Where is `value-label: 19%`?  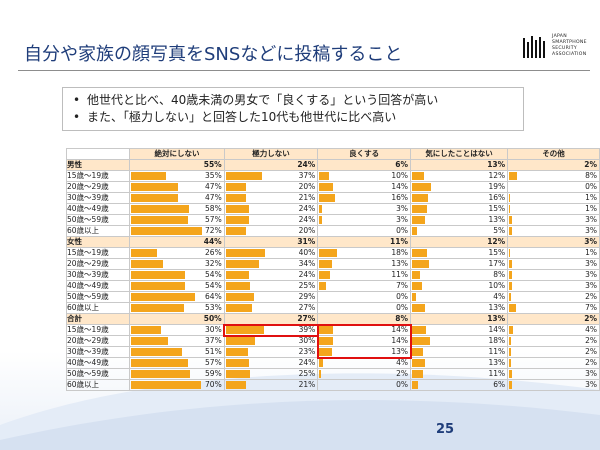
value-label: 19% is located at coordinates (497, 187).